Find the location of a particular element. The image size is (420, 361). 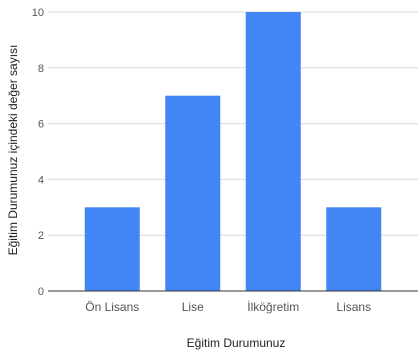

x-tick-label: Ön Lisans is located at coordinates (112, 307).